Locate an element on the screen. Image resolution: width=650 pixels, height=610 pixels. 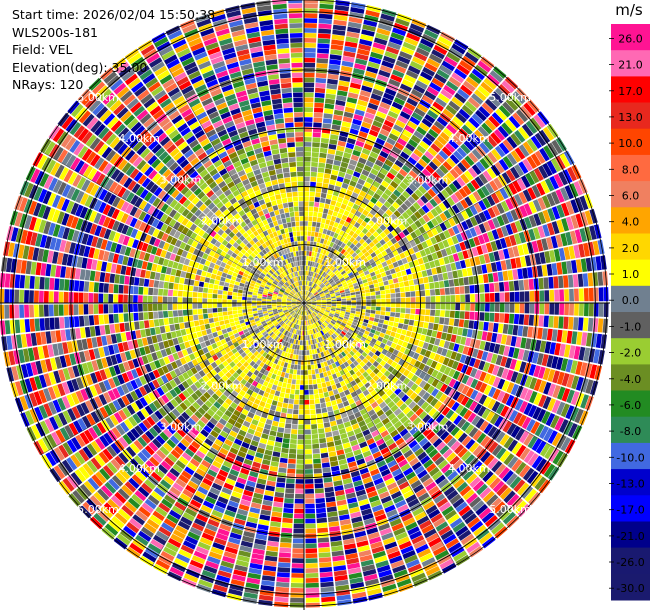
colorbar-tick-label: 2.0 is located at coordinates (631, 248).